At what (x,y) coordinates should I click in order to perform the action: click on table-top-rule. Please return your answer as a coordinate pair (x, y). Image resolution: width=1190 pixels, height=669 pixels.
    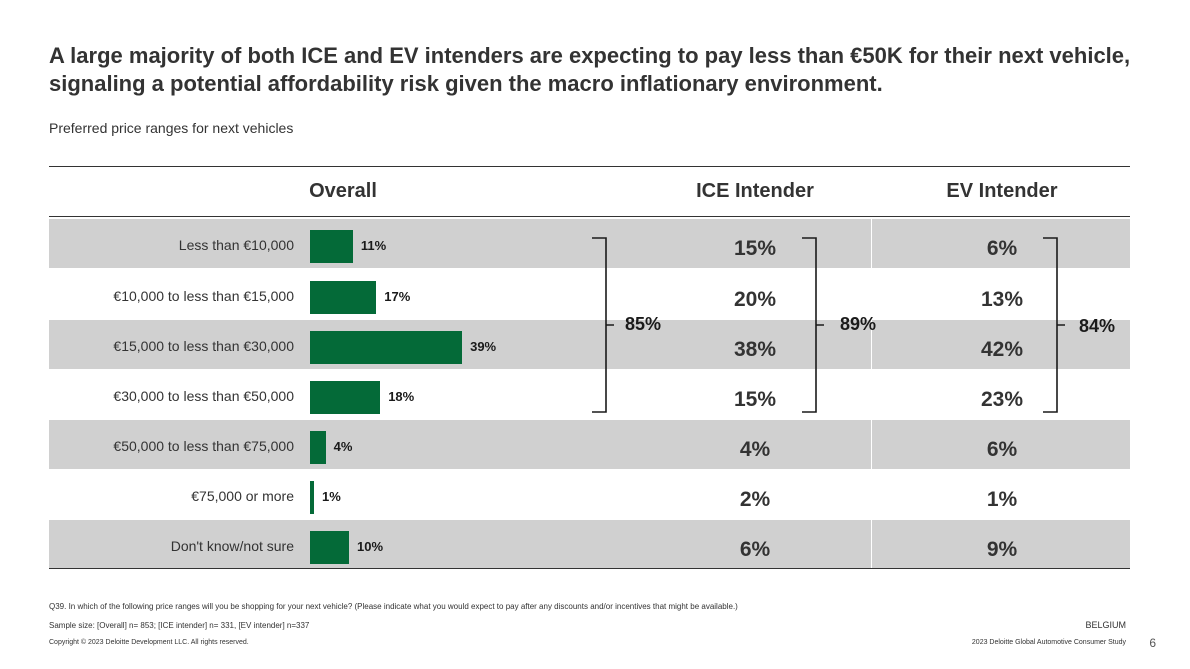
    Looking at the image, I should click on (589, 166).